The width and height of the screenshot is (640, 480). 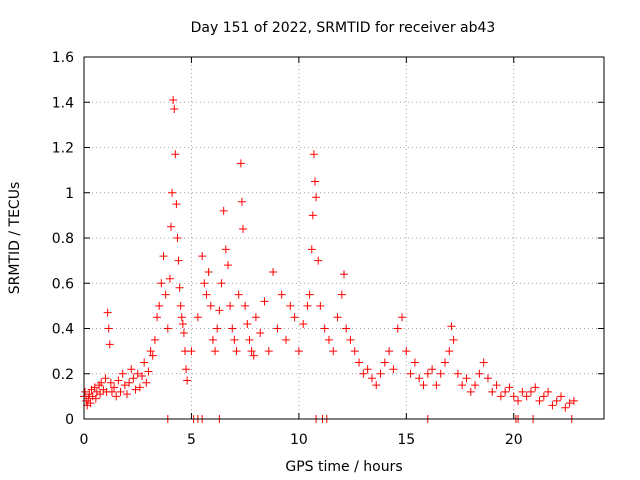 I want to click on y-tick-label: 1.4, so click(x=63, y=103).